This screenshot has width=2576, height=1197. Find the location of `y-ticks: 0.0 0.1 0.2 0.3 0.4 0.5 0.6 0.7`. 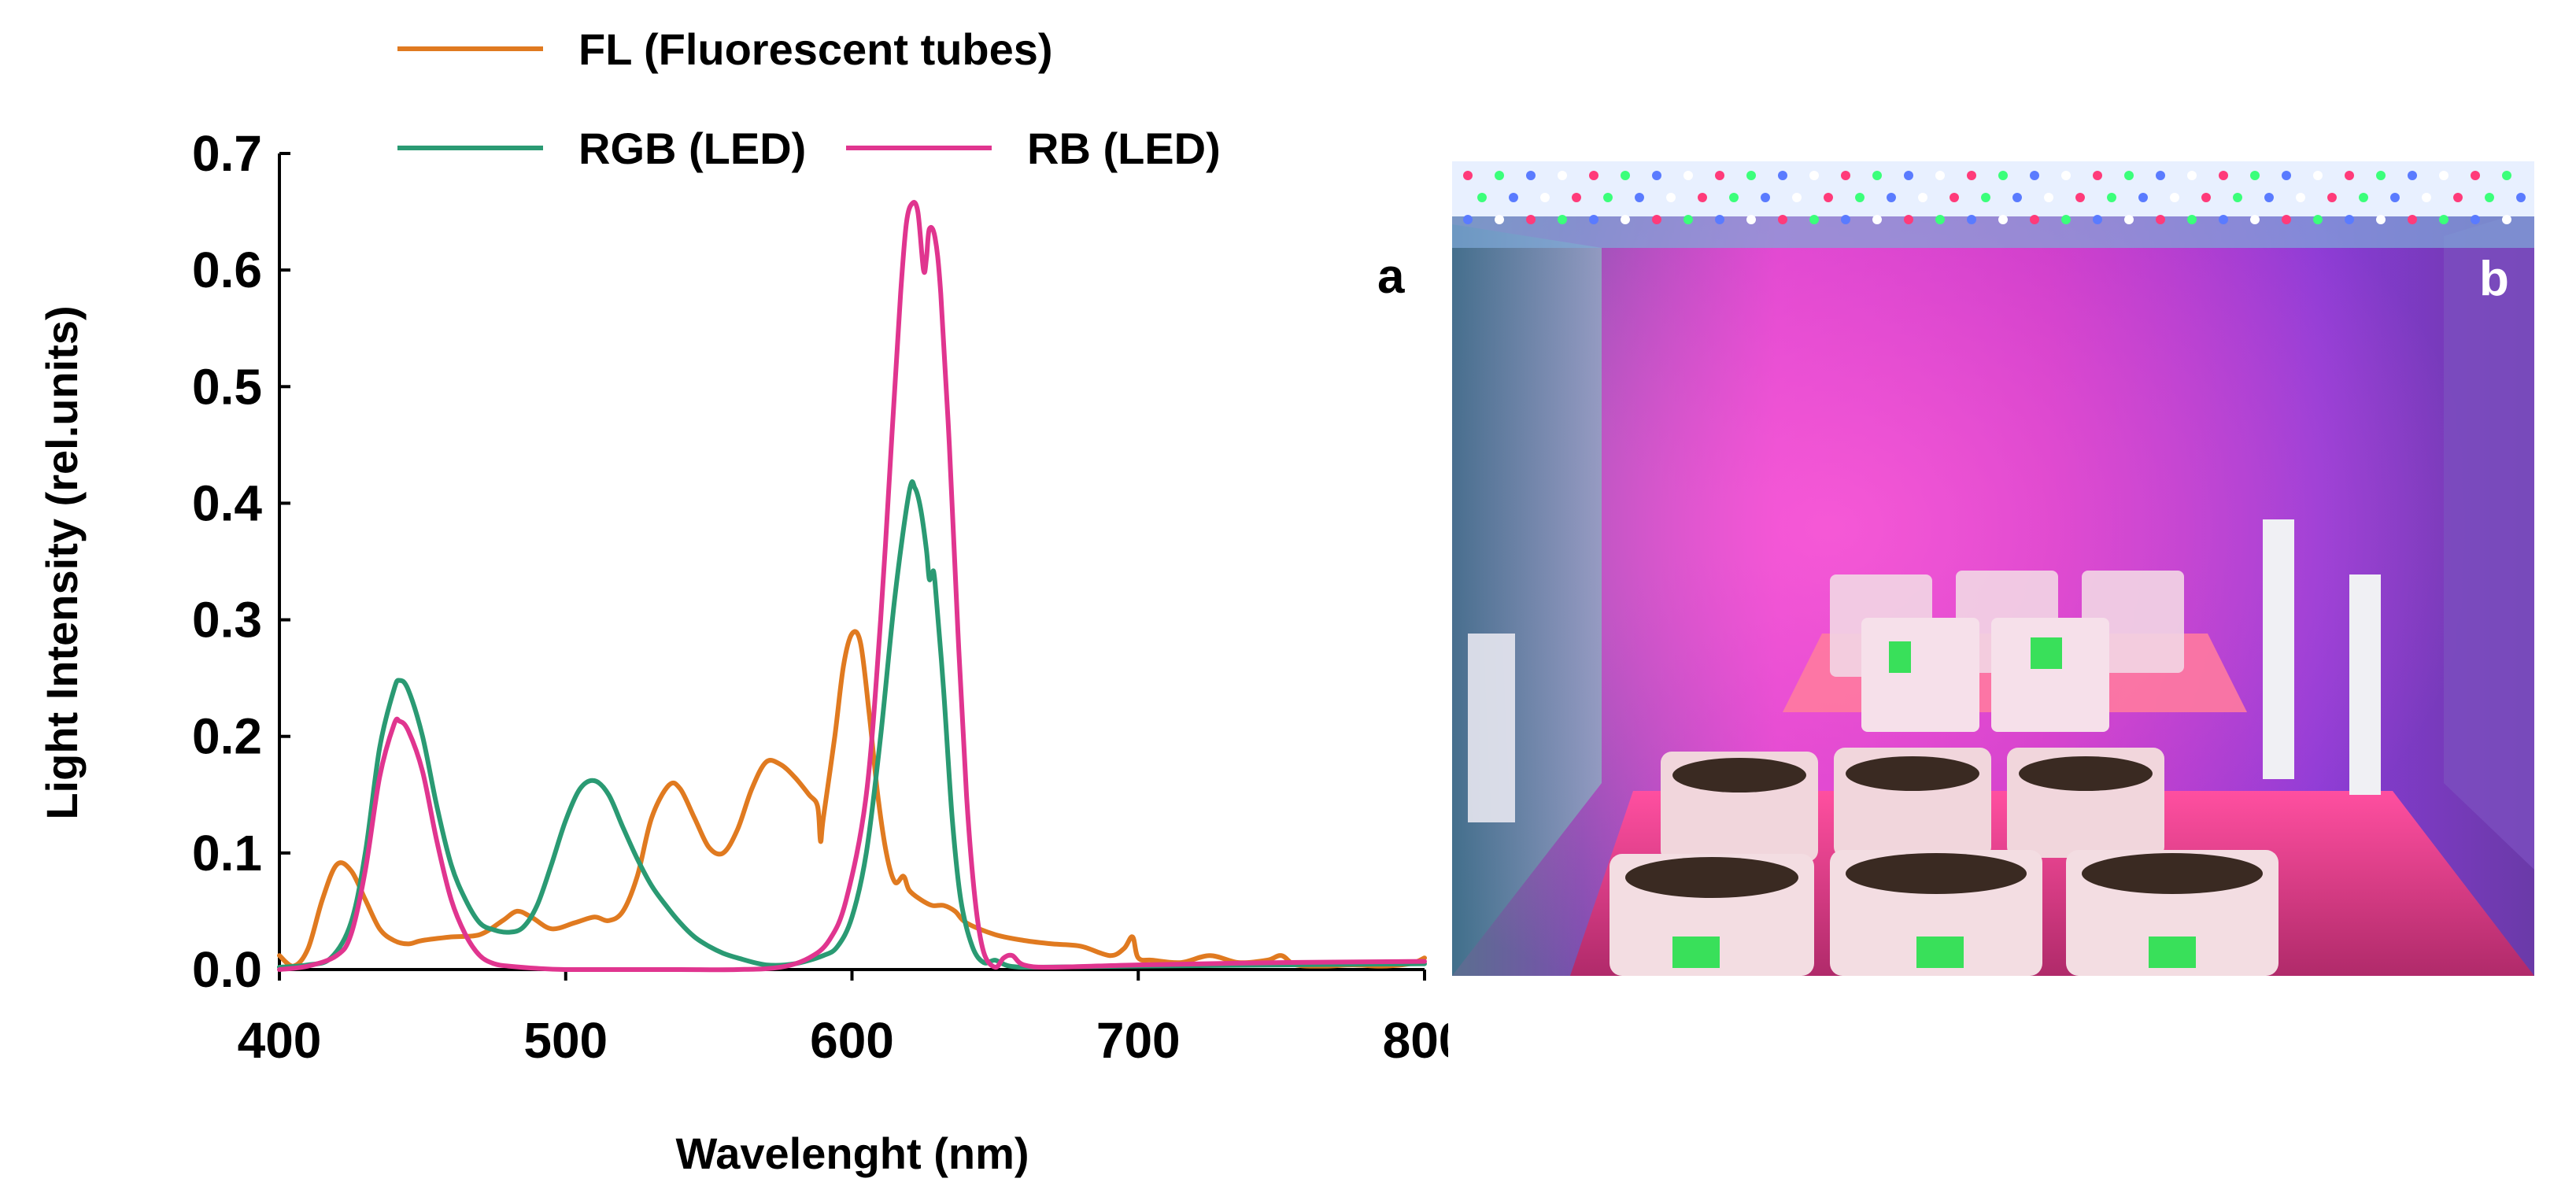

y-ticks: 0.0 0.1 0.2 0.3 0.4 0.5 0.6 0.7 is located at coordinates (241, 561).